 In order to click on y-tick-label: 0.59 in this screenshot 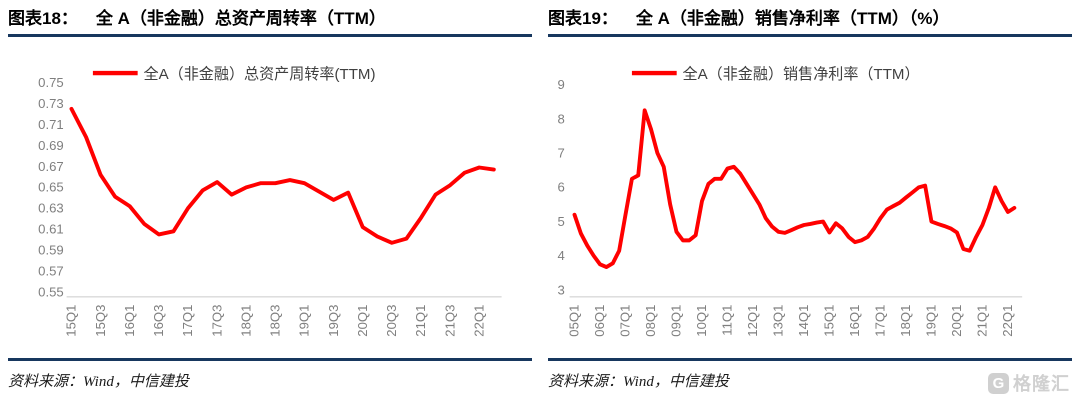, I will do `click(51, 249)`.